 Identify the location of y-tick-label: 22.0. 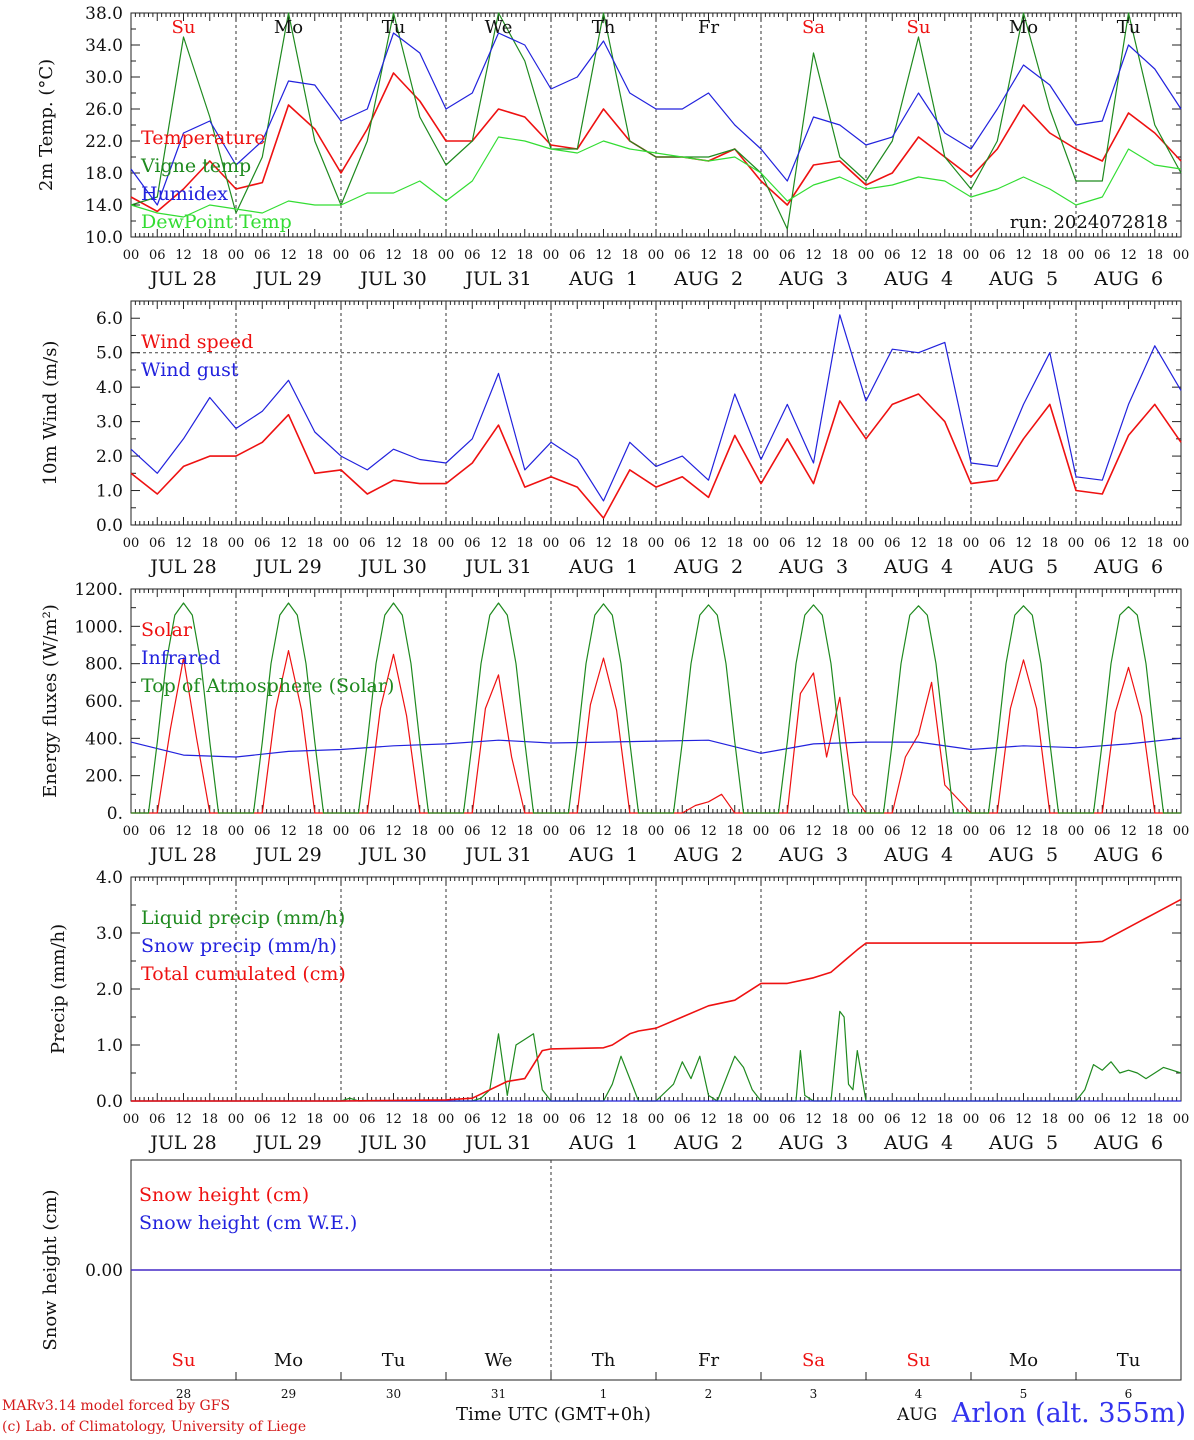
(104, 142).